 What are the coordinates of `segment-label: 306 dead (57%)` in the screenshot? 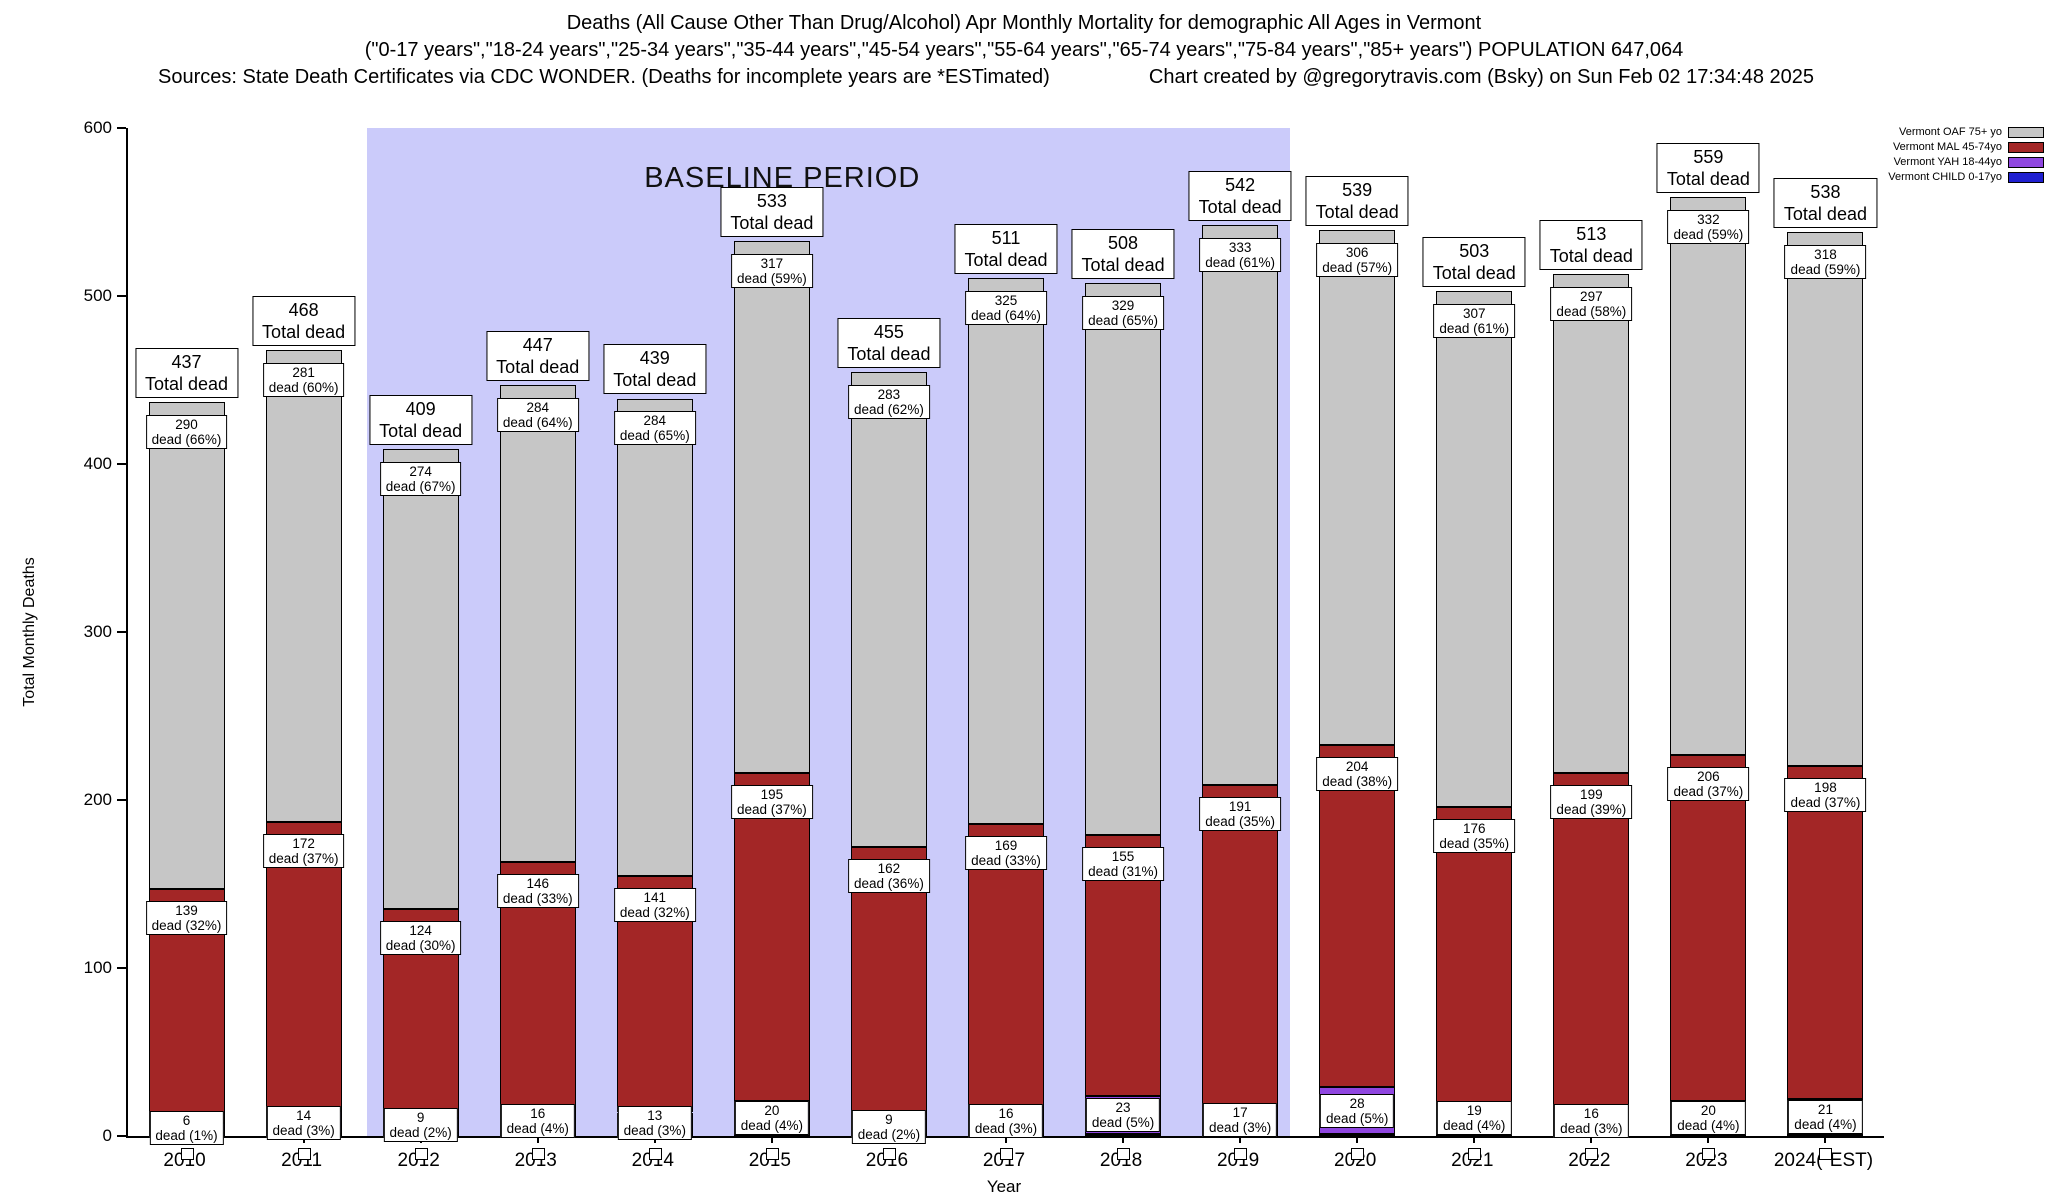 It's located at (1357, 260).